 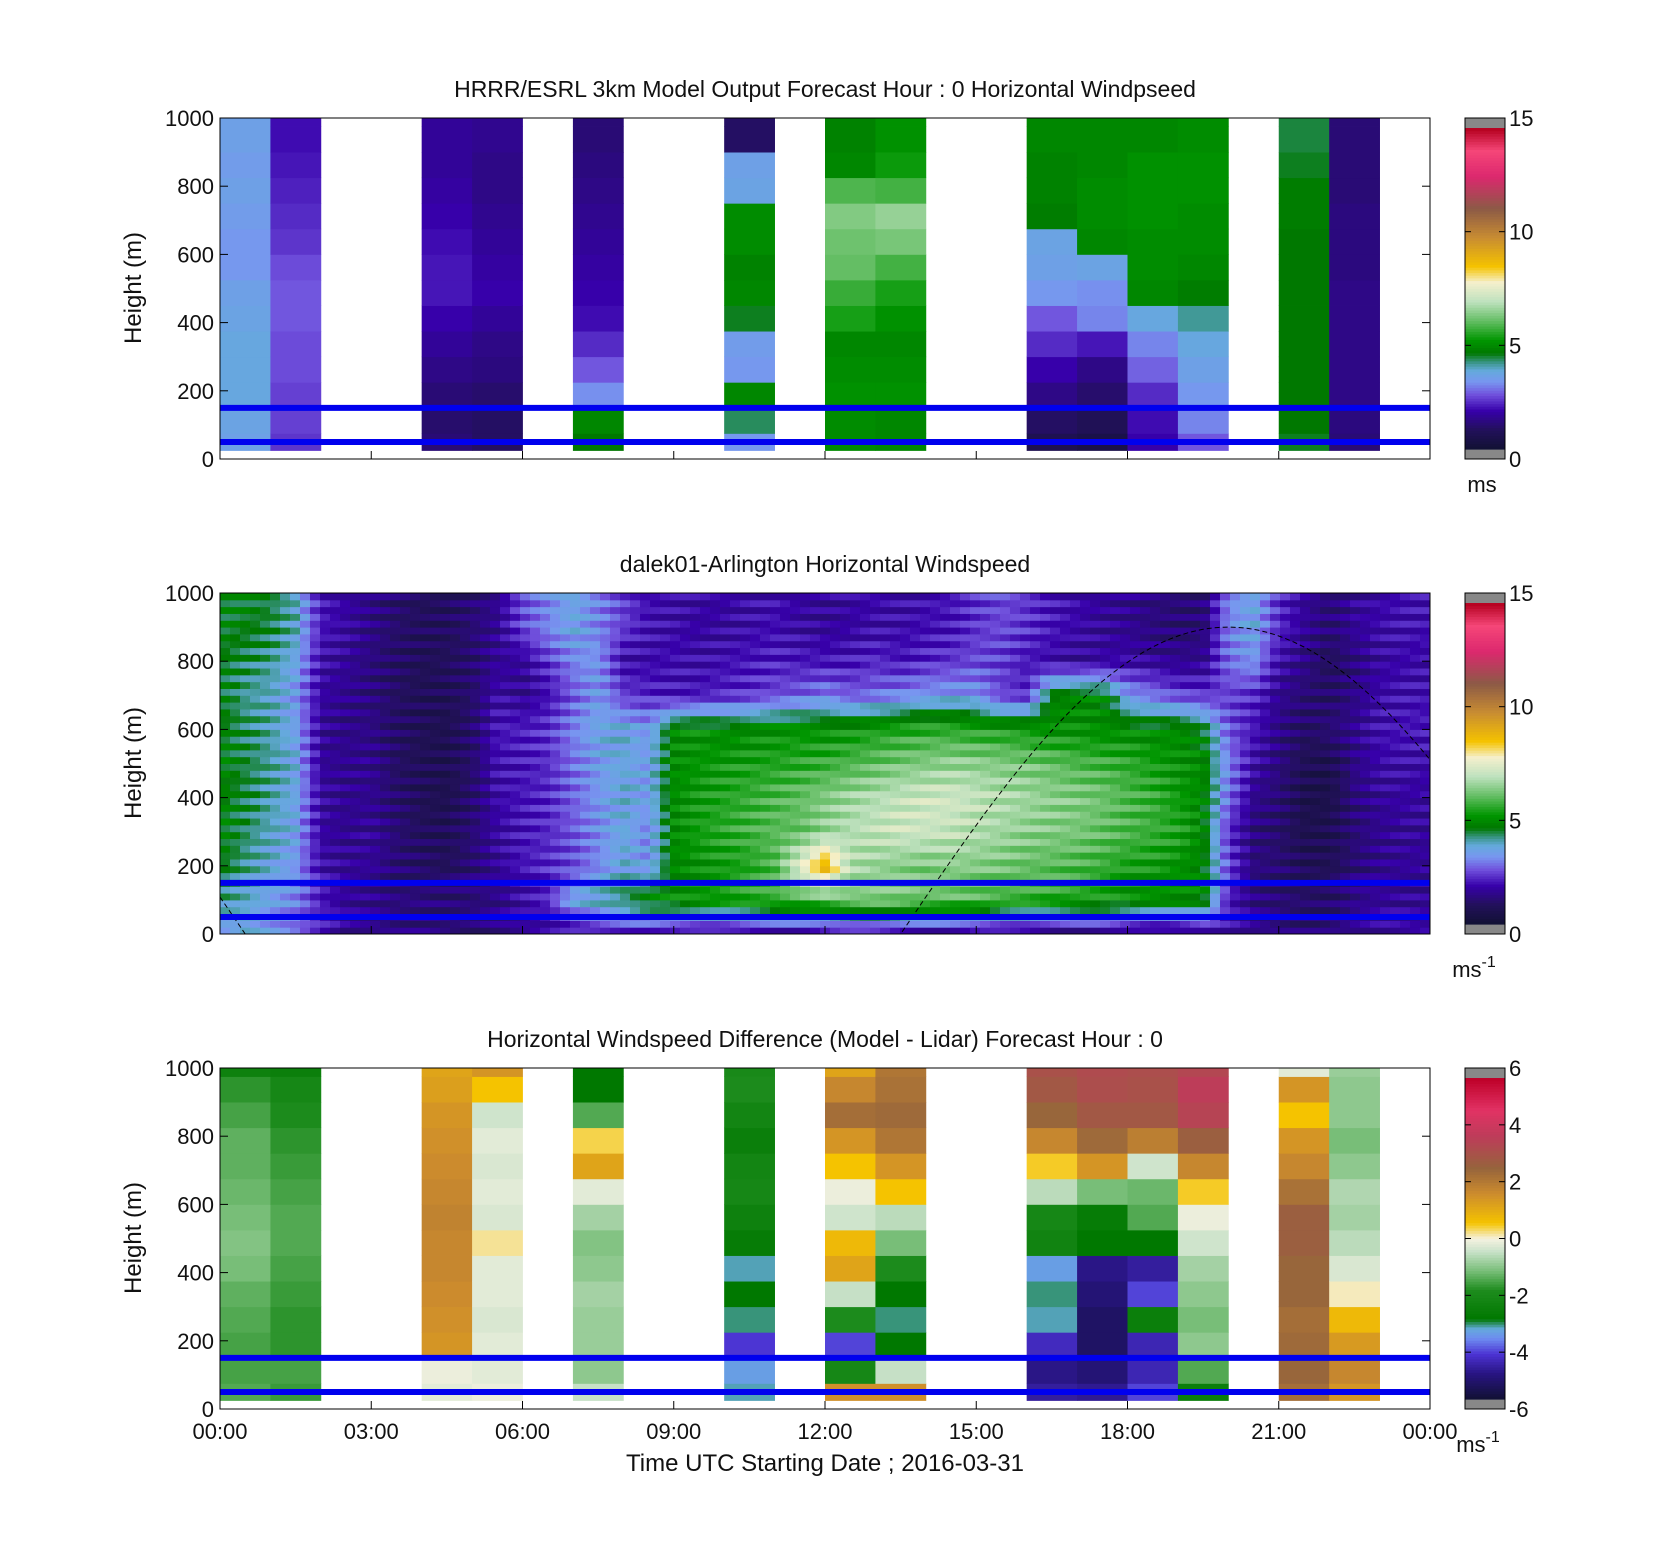 I want to click on panel-model-reference-lines, so click(x=825, y=424).